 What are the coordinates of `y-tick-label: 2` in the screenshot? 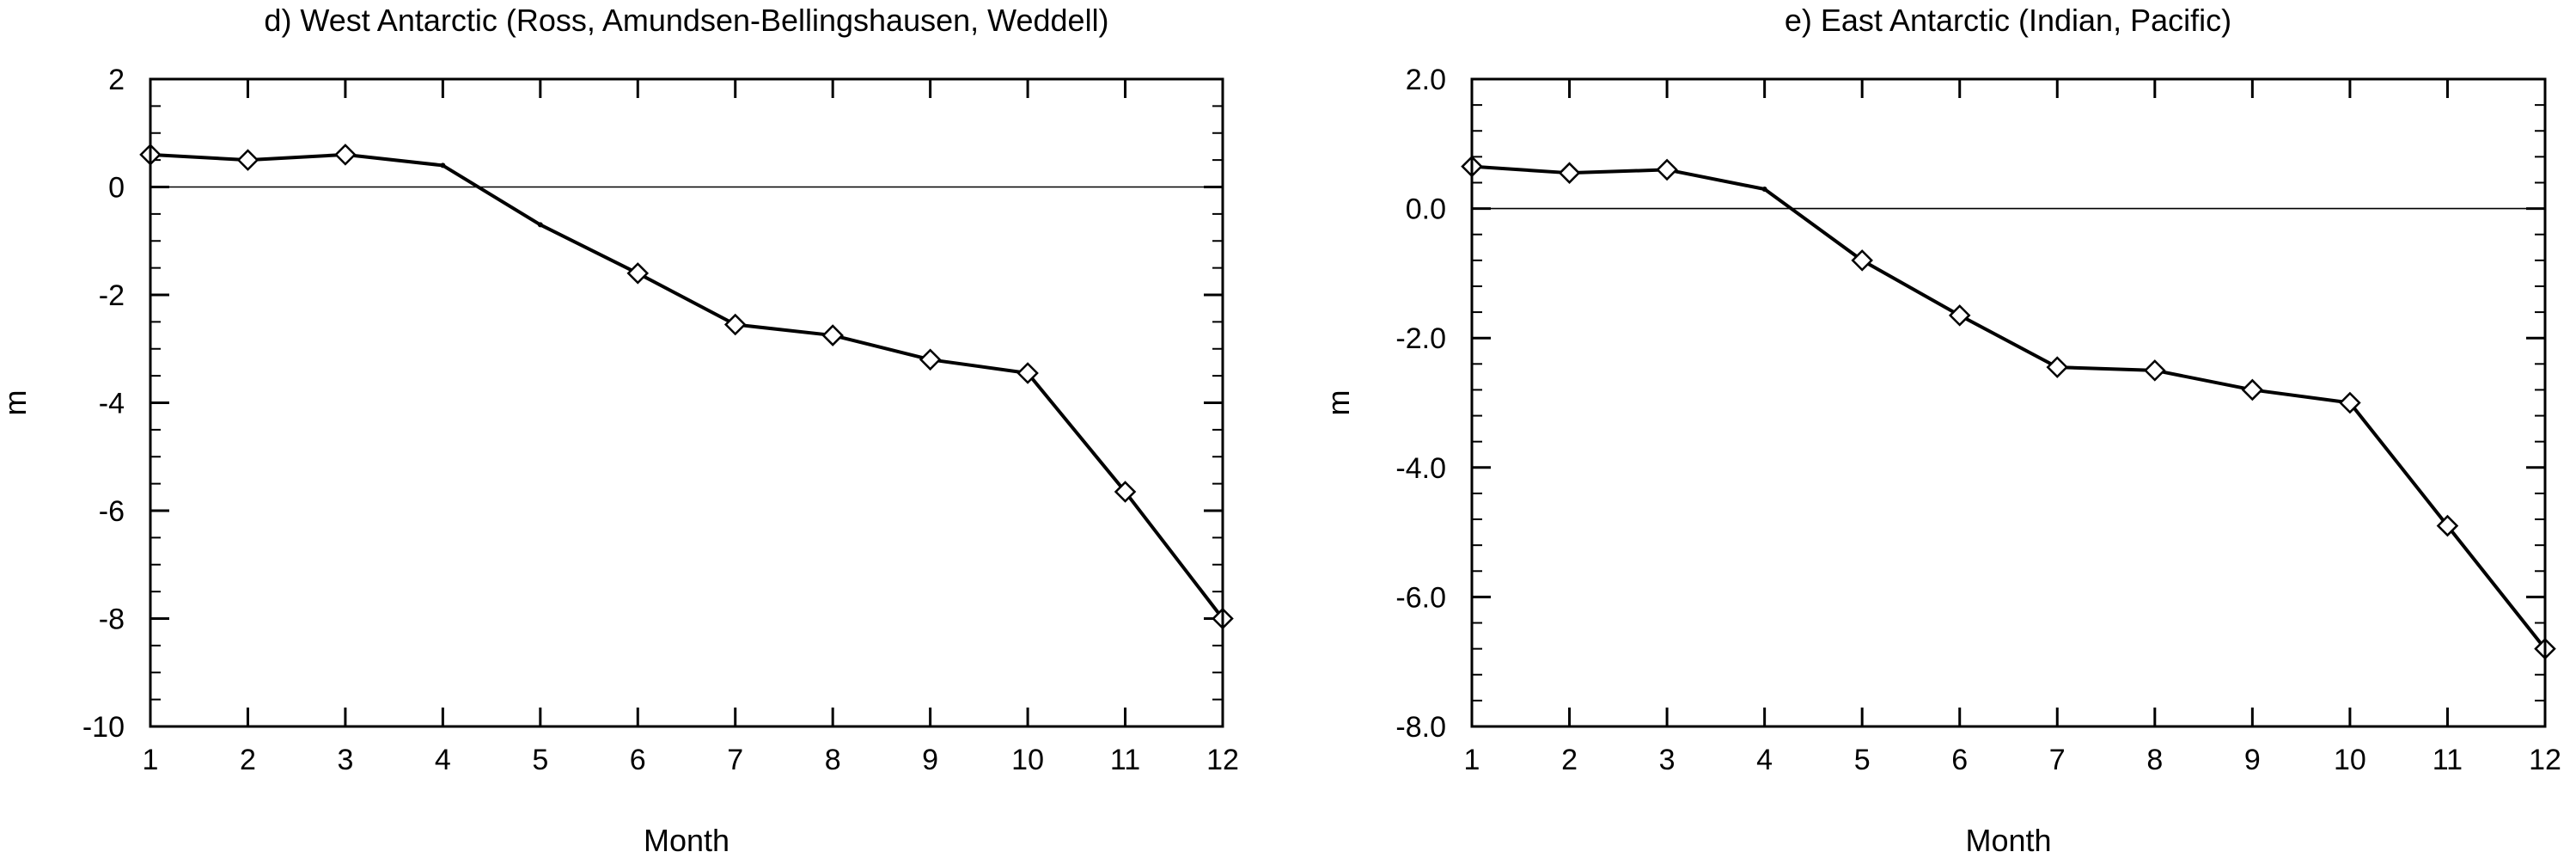 It's located at (116, 80).